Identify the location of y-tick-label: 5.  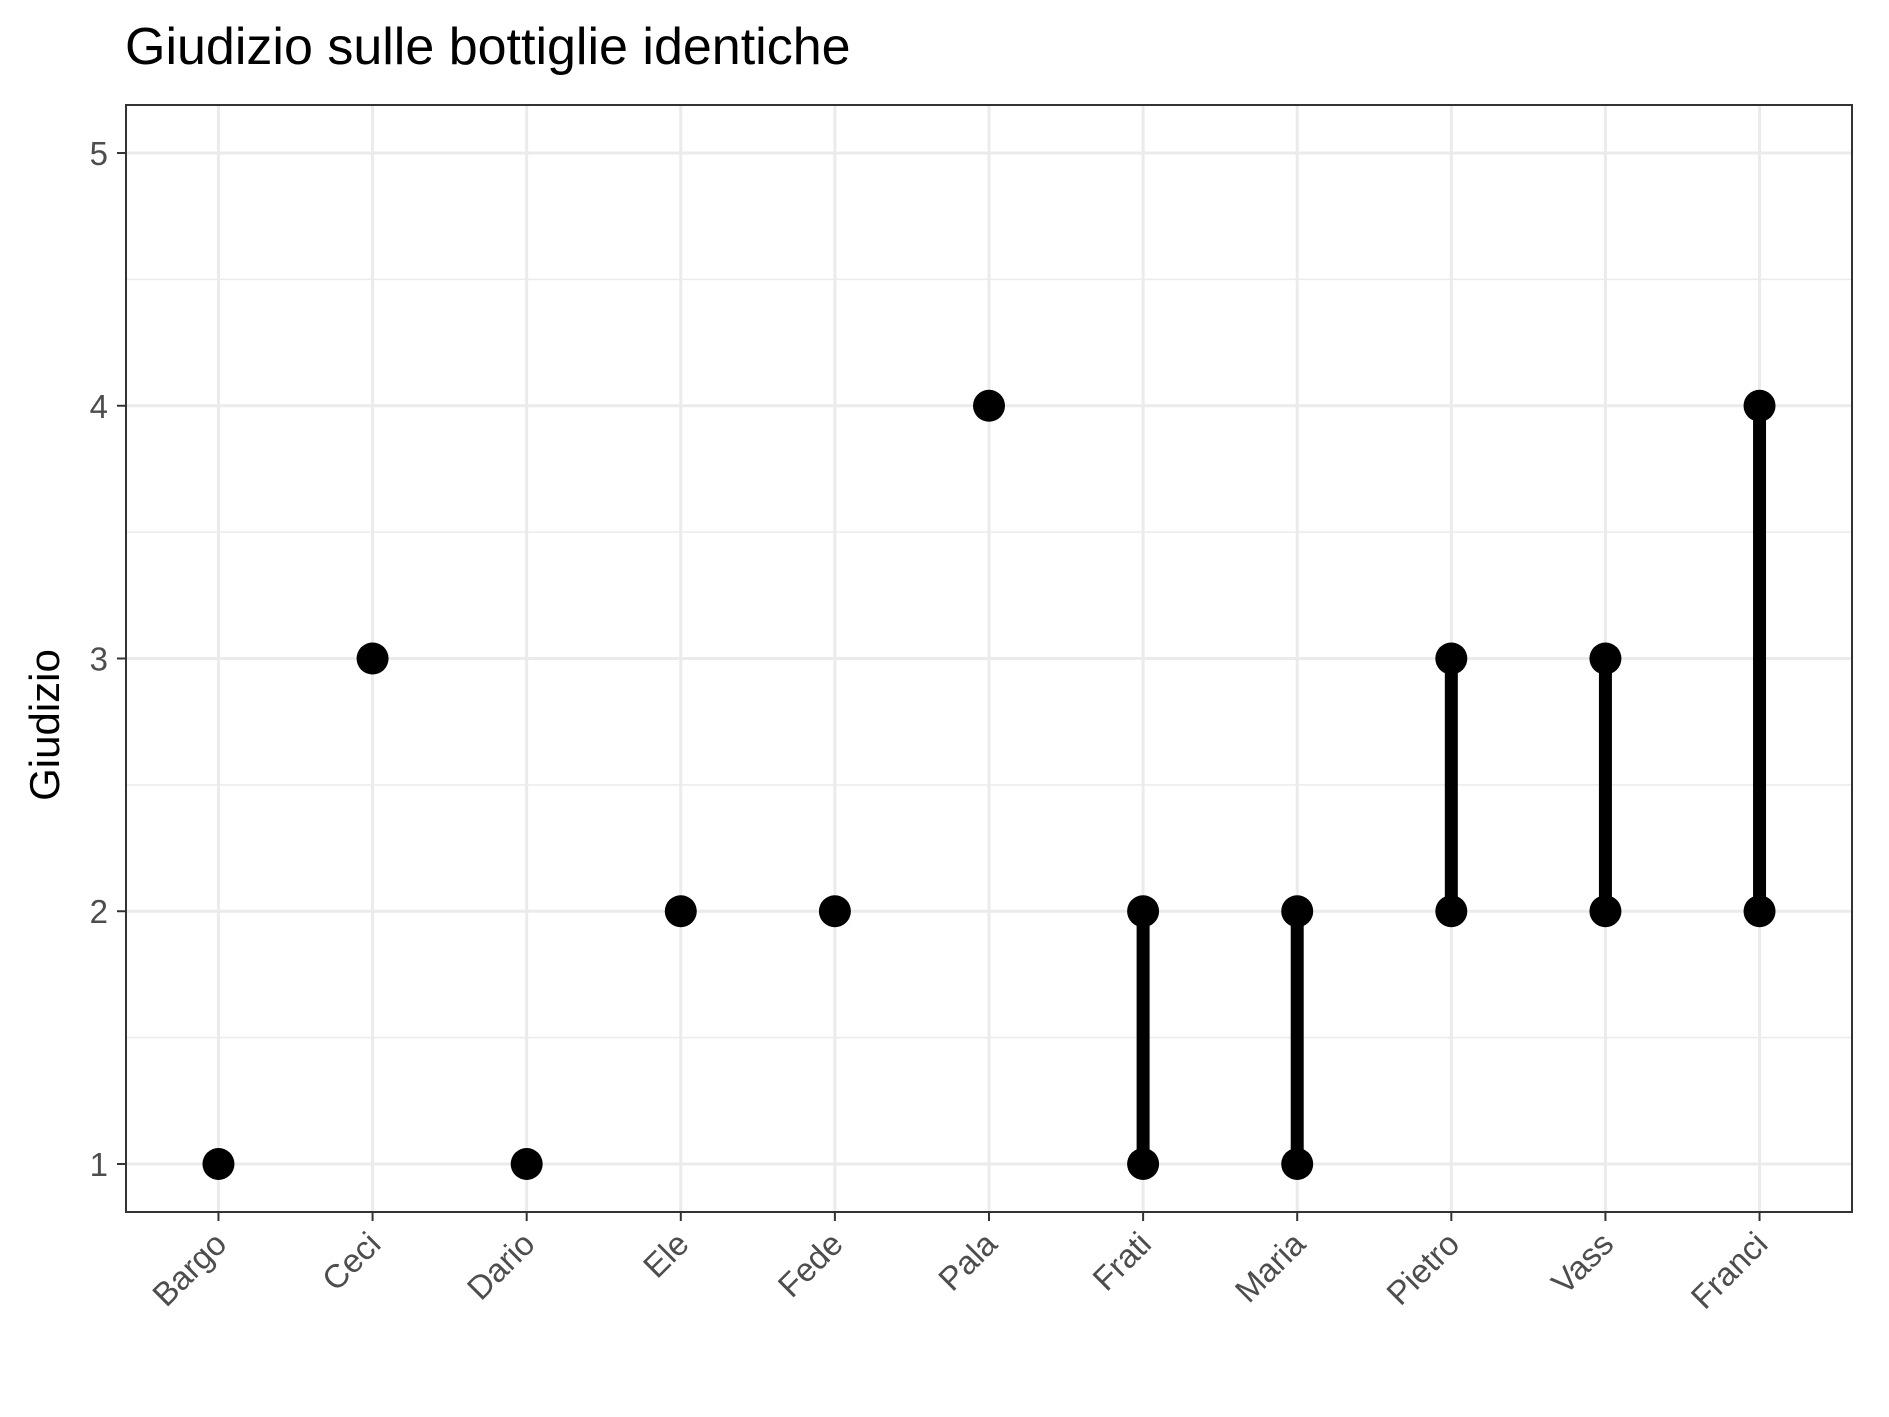
(99, 153).